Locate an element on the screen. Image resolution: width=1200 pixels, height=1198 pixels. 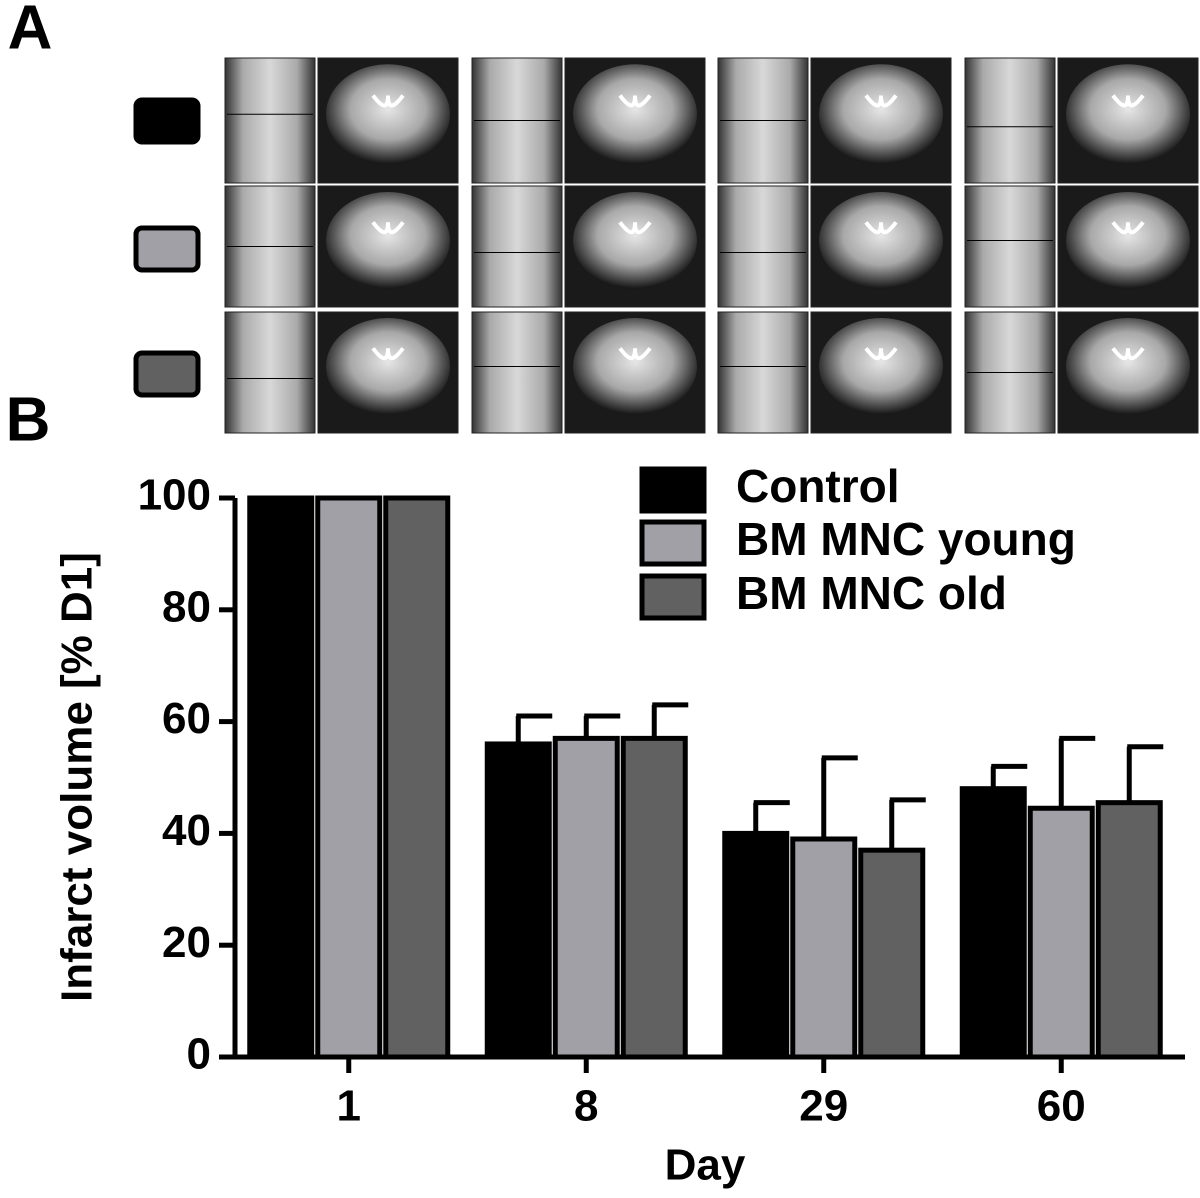
y-axis-label: Infarct volume [% D1] is located at coordinates (77, 777).